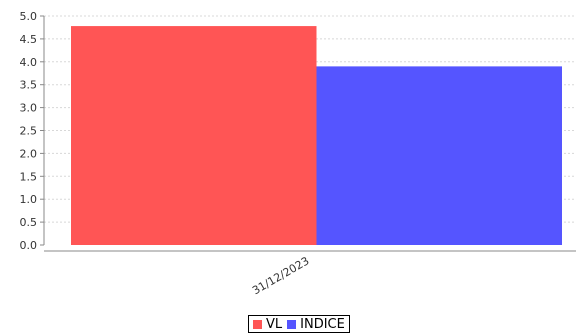  What do you see at coordinates (29, 108) in the screenshot?
I see `y-tick-label: 3.0` at bounding box center [29, 108].